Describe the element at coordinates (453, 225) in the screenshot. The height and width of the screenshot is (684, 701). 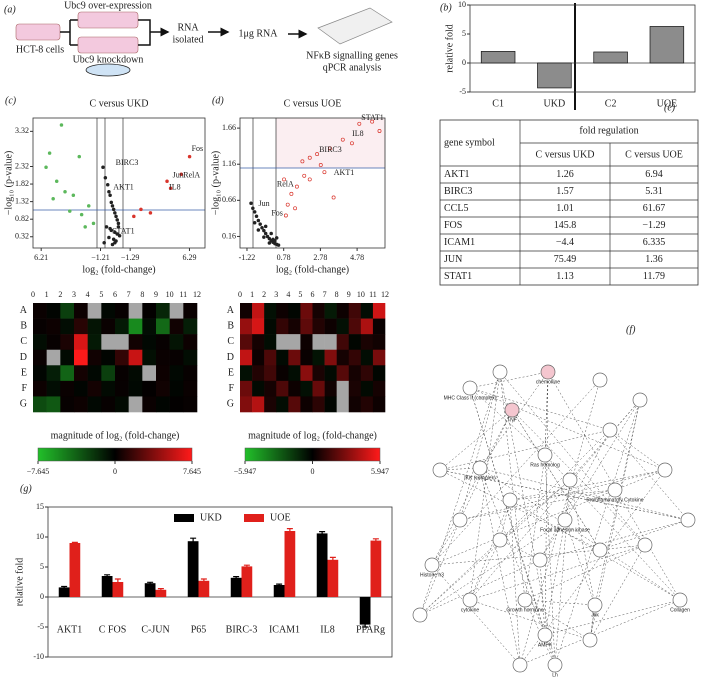
I see `table-cell: FOS` at that location.